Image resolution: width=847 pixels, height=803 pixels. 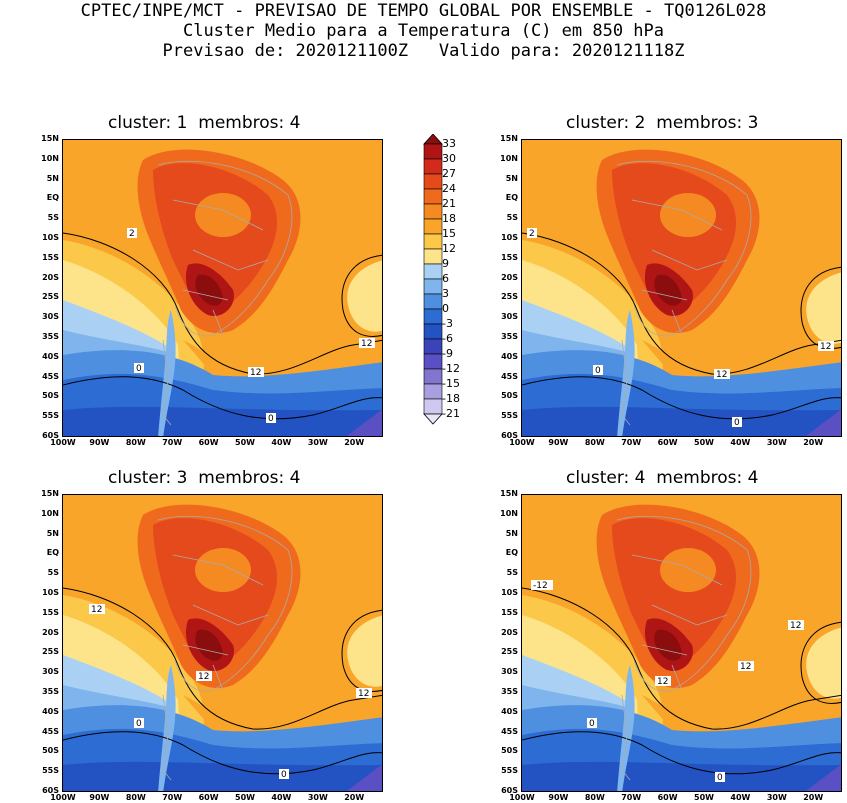 I want to click on lat-tick-label: 25S, so click(x=50, y=652).